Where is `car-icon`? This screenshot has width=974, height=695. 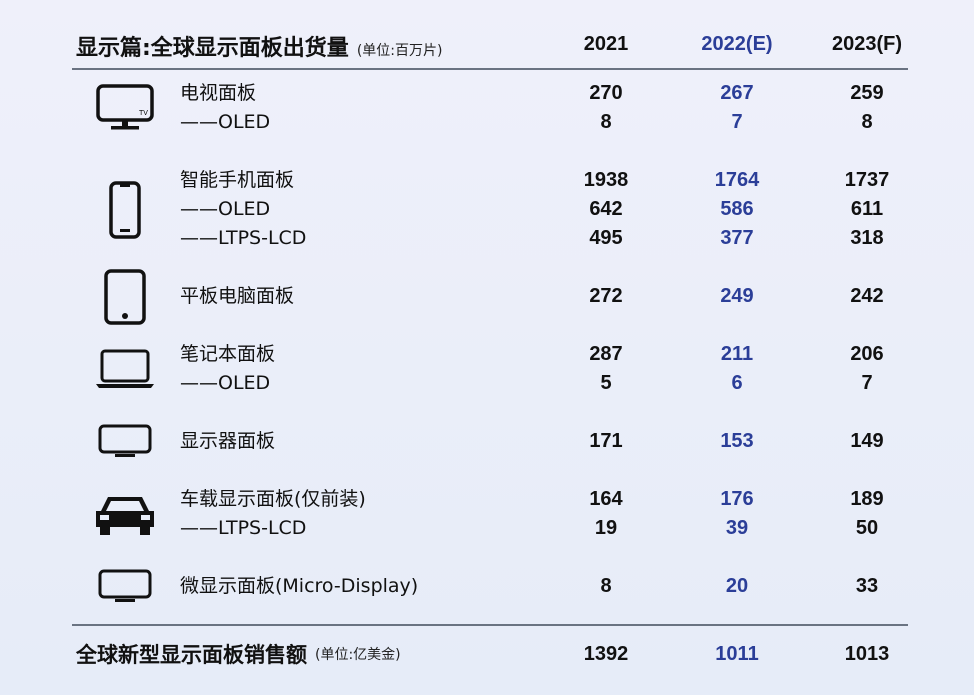 car-icon is located at coordinates (125, 514).